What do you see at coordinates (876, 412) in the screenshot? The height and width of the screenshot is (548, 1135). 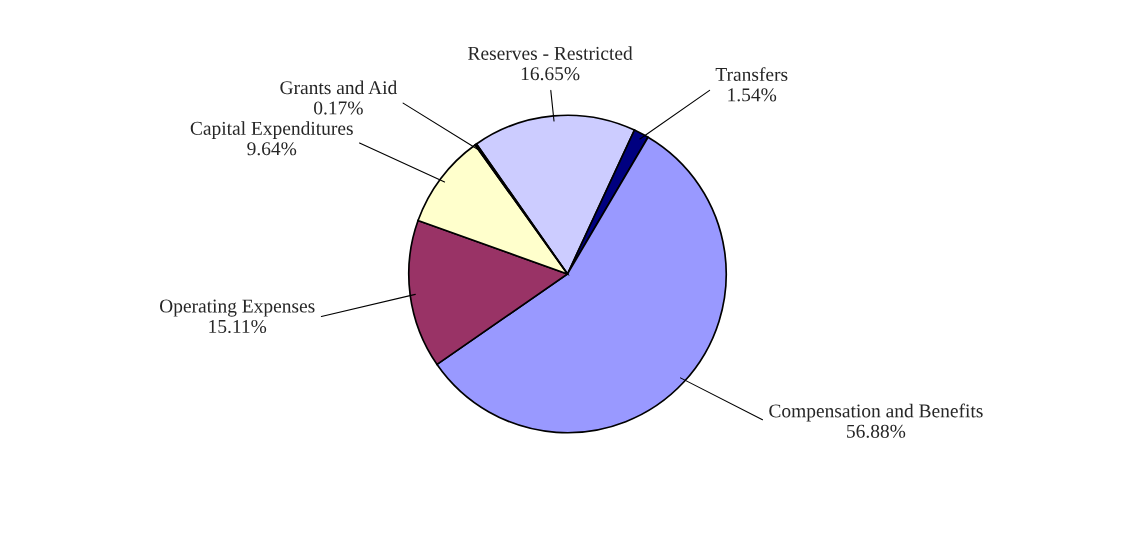 I see `slice-label: Compensation and Benefits` at bounding box center [876, 412].